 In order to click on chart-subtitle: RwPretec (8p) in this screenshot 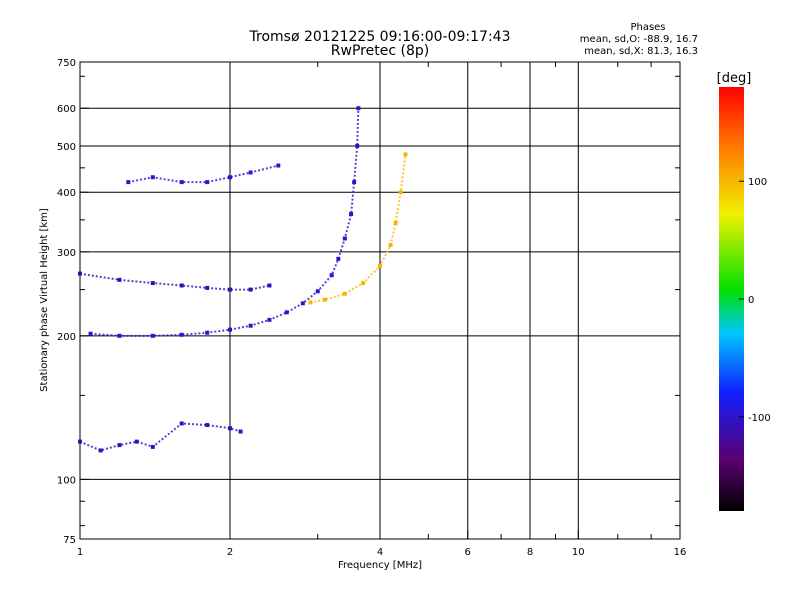, I will do `click(380, 51)`.